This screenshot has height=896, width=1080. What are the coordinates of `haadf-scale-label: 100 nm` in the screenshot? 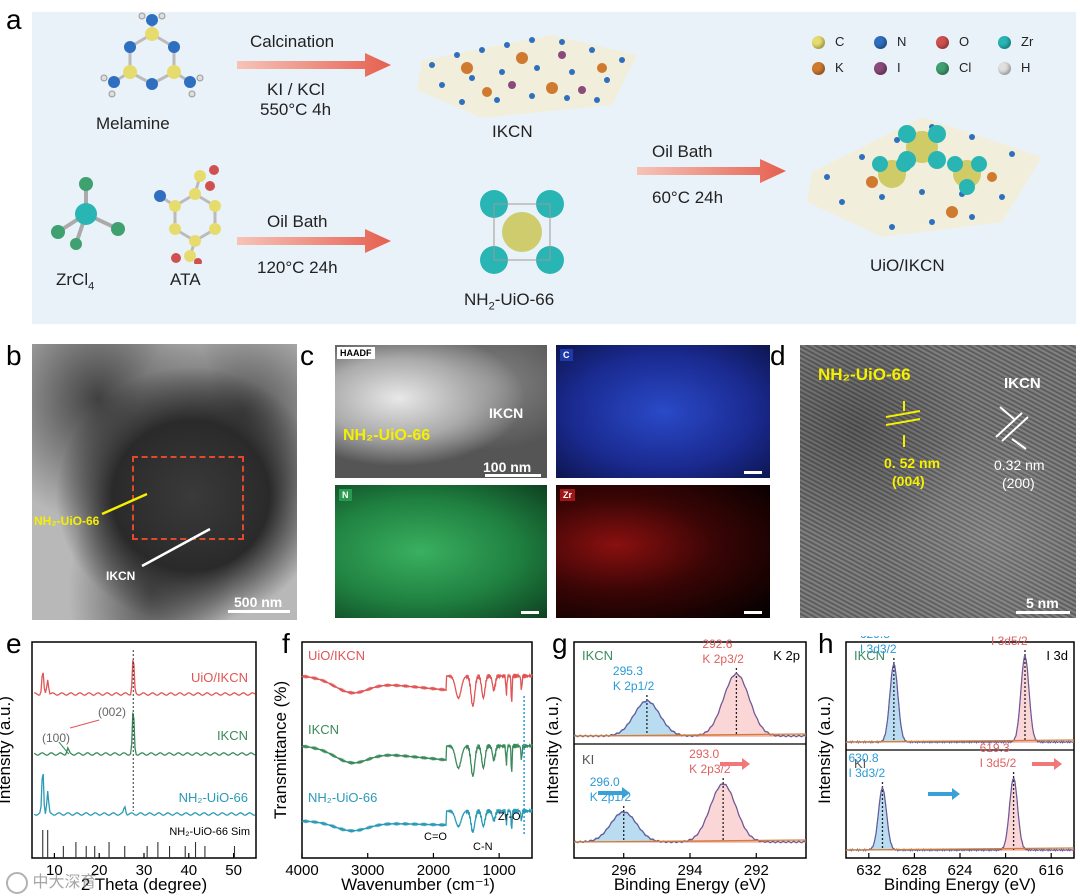 It's located at (507, 467).